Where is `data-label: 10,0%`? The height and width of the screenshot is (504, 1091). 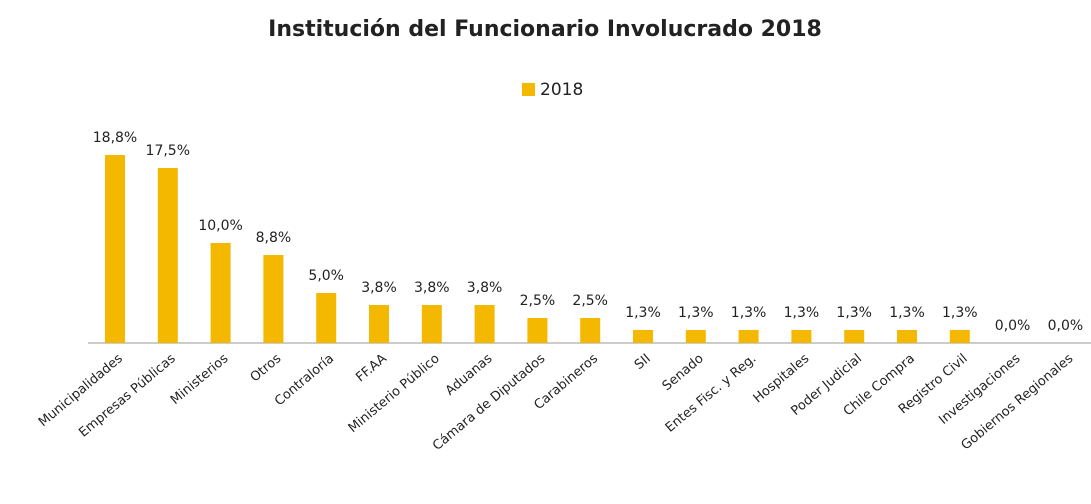
data-label: 10,0% is located at coordinates (220, 226).